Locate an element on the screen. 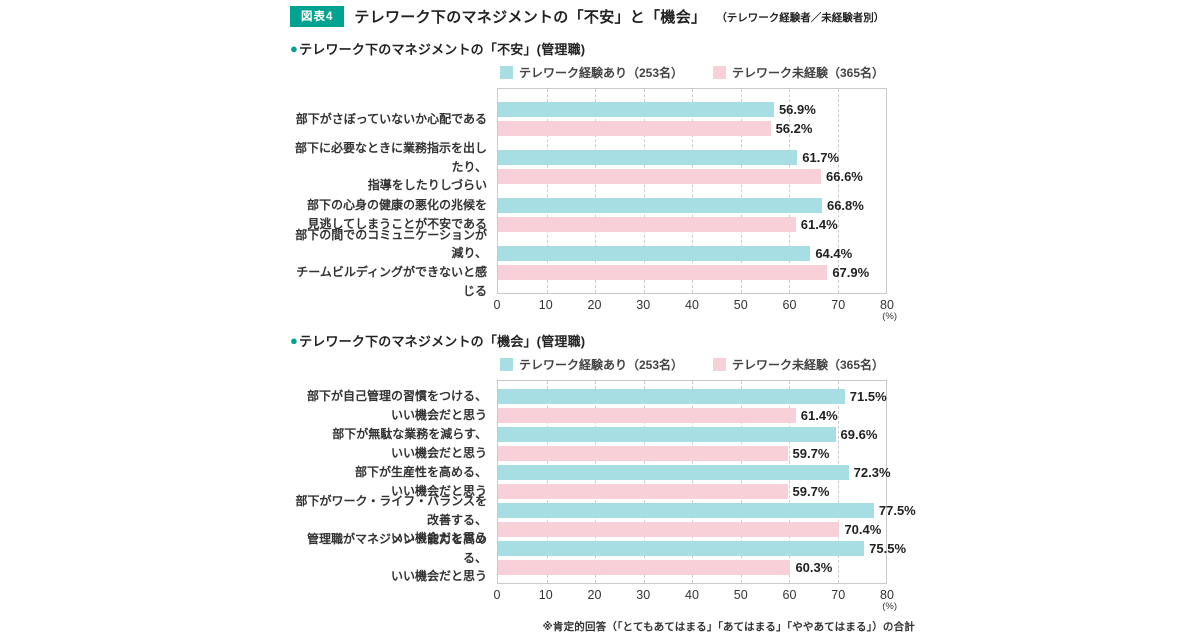 This screenshot has height=634, width=1200. bar-value-label: 66.8% is located at coordinates (845, 205).